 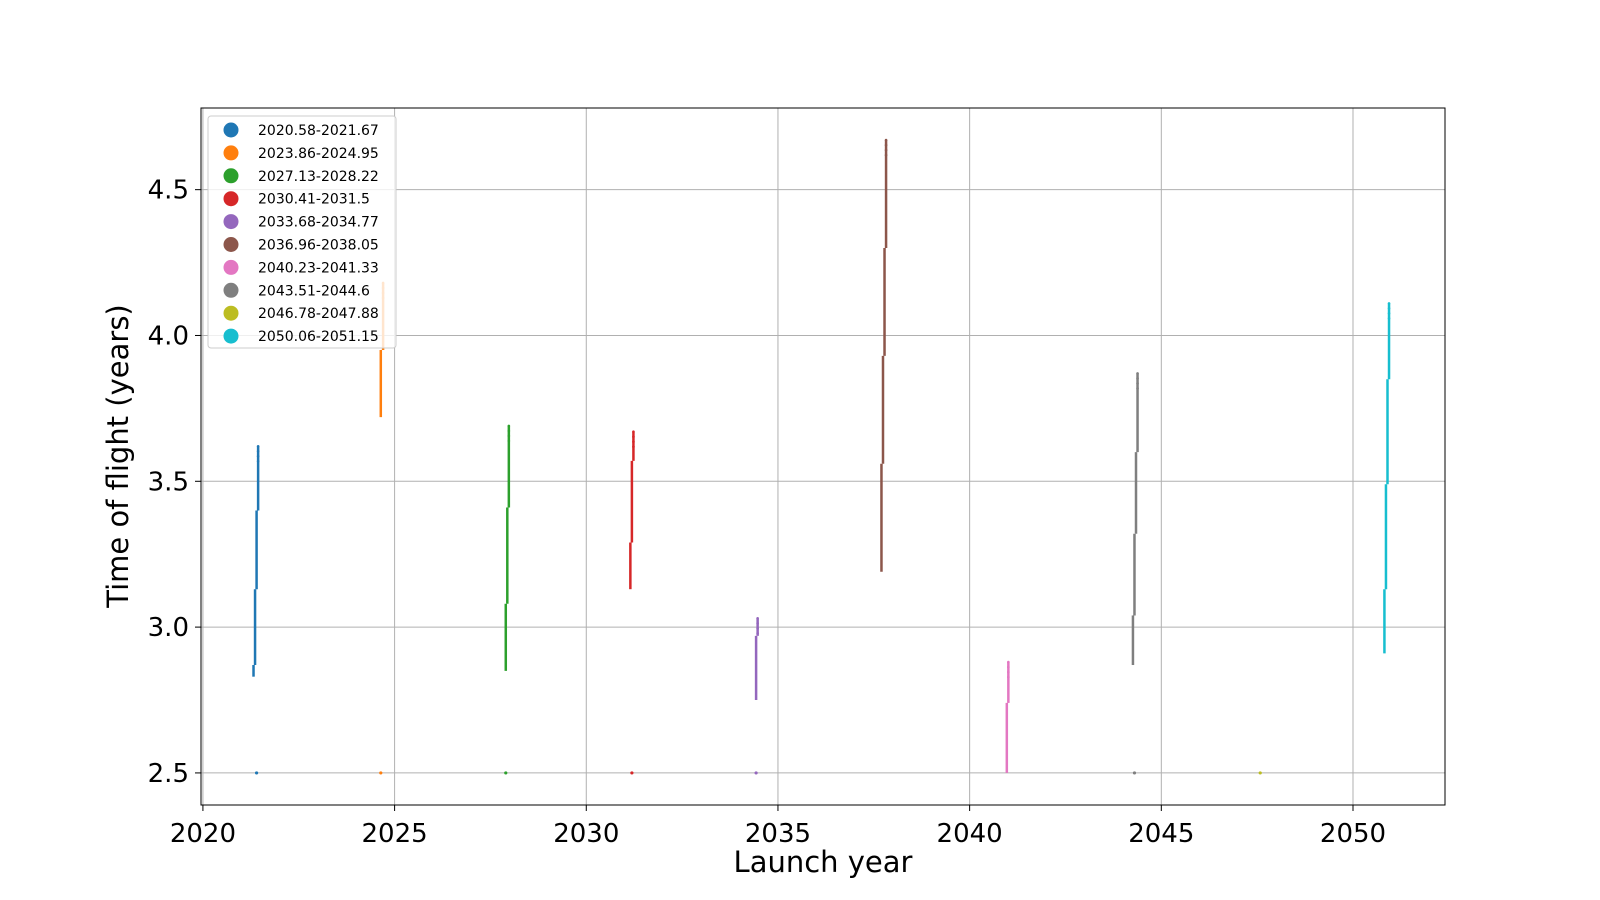 What do you see at coordinates (318, 268) in the screenshot?
I see `legend-label-7: 2040.23-2041.33` at bounding box center [318, 268].